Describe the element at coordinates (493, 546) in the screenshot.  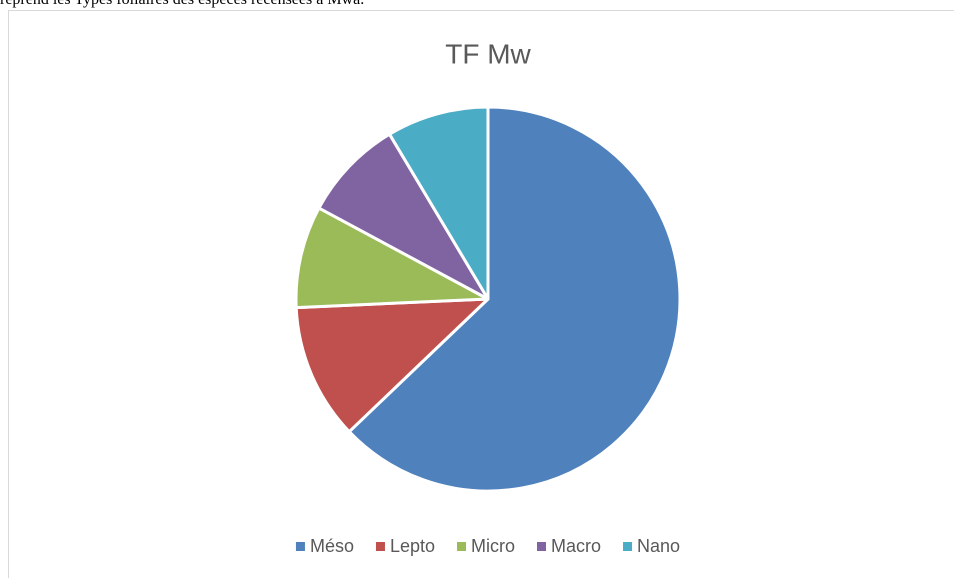
I see `legend-label: Micro` at that location.